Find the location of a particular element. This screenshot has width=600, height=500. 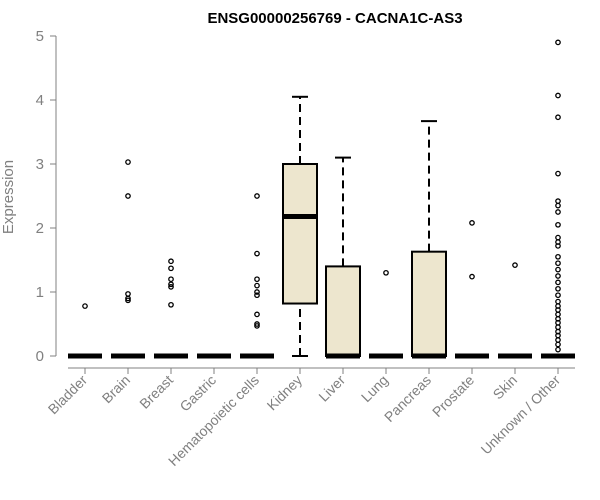

y-axis: 0 1 2 3 4 5 is located at coordinates (46, 196).